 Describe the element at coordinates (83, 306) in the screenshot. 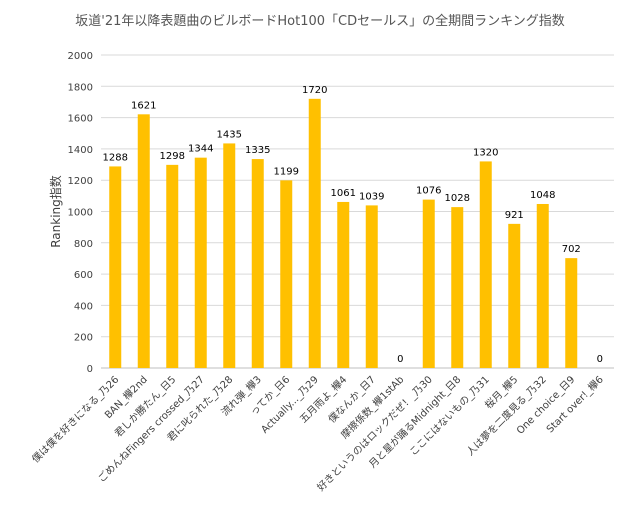

I see `y-tick-label: 400` at that location.